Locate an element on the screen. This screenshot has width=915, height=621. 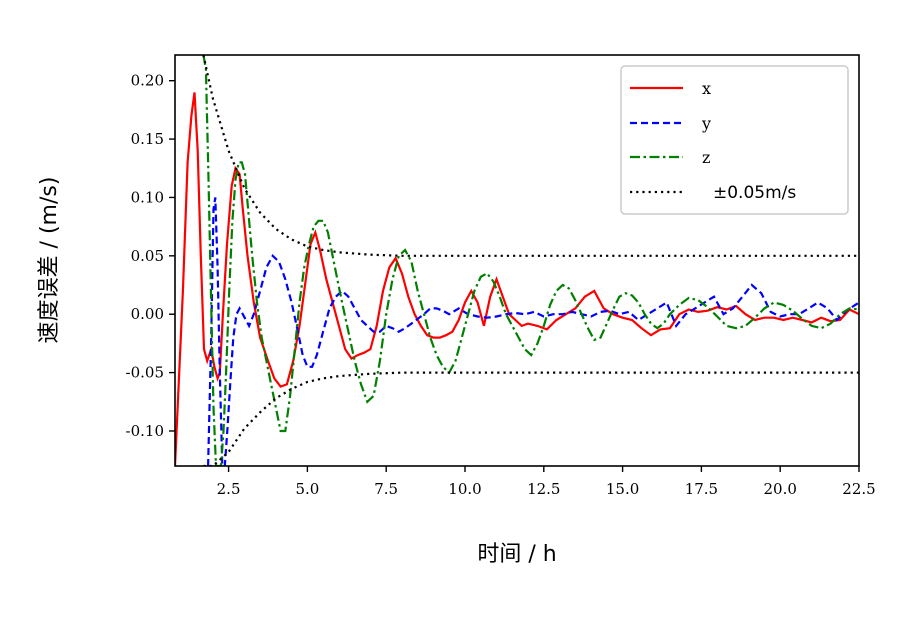
y-tick-label: 0.15 is located at coordinates (147, 139).